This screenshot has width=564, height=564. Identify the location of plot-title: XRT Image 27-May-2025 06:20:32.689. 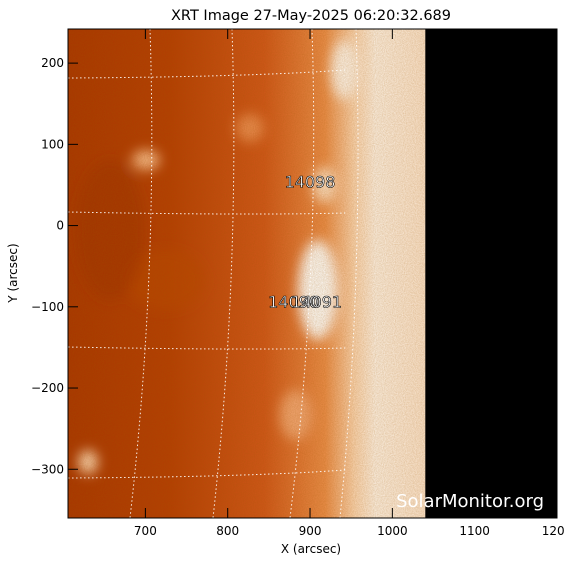
(311, 16).